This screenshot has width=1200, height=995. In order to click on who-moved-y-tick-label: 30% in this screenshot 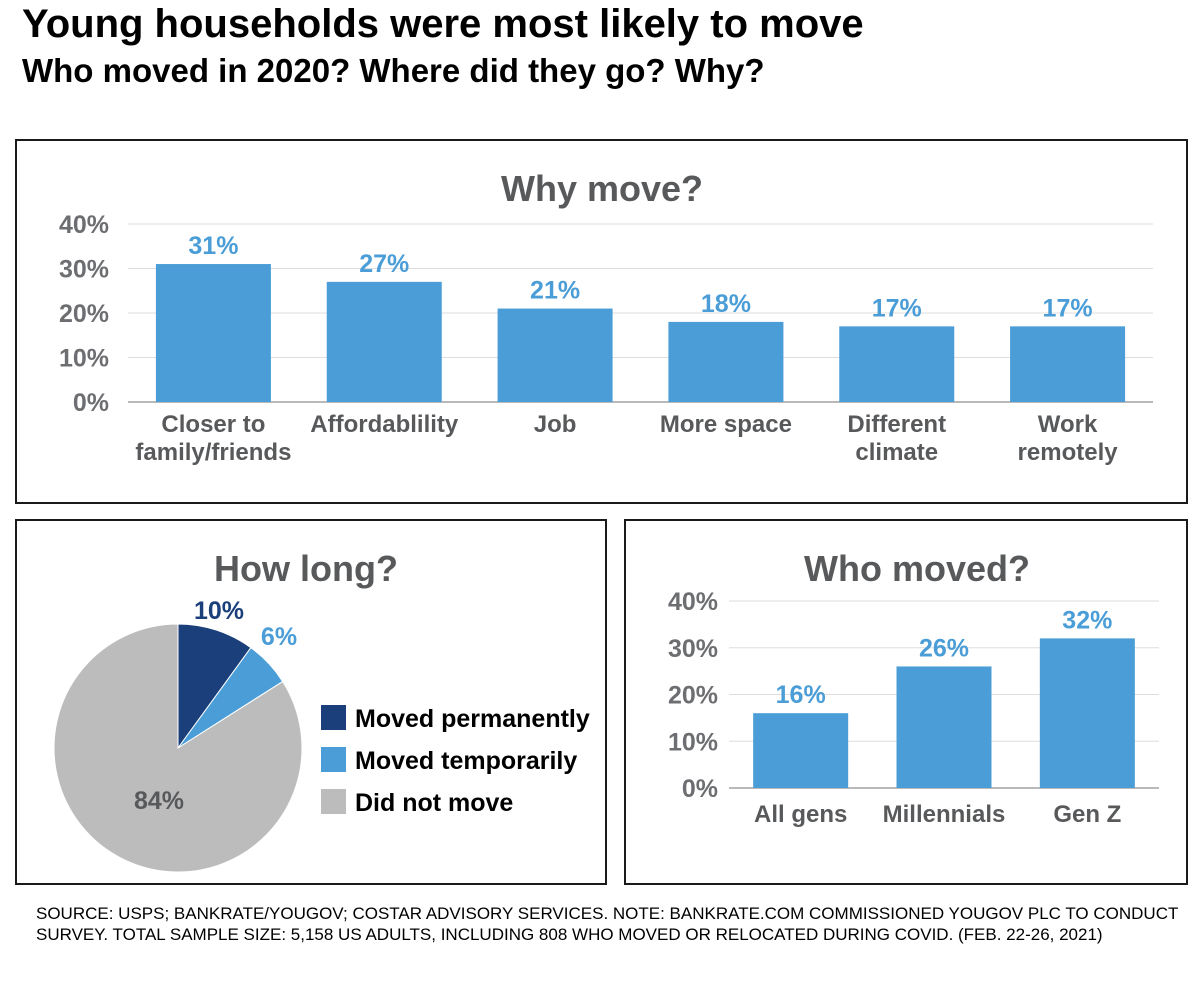, I will do `click(693, 649)`.